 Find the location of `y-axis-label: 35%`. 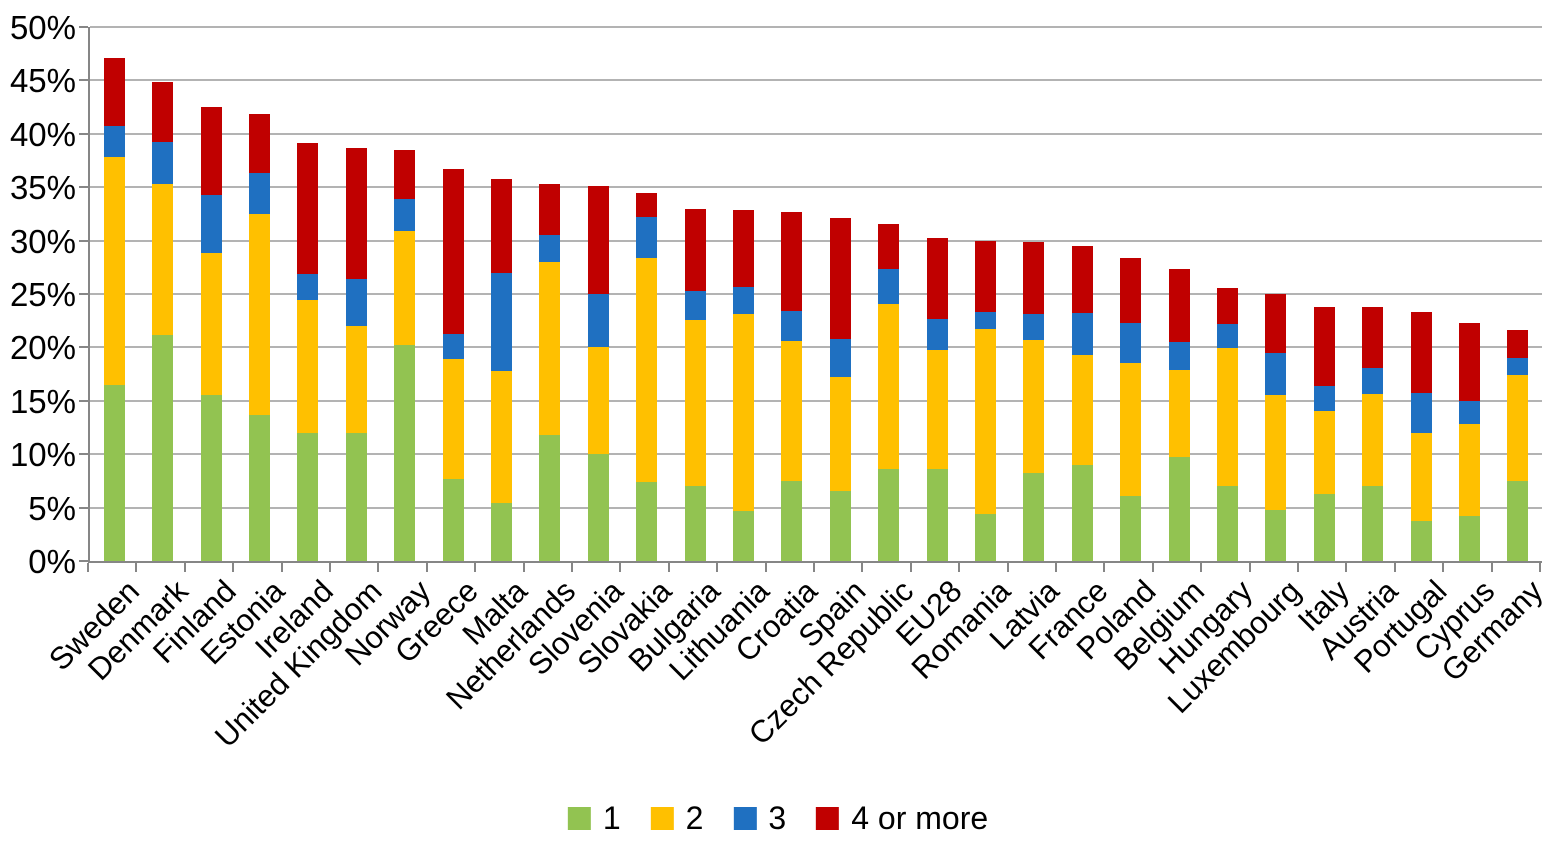

y-axis-label: 35% is located at coordinates (42, 188).